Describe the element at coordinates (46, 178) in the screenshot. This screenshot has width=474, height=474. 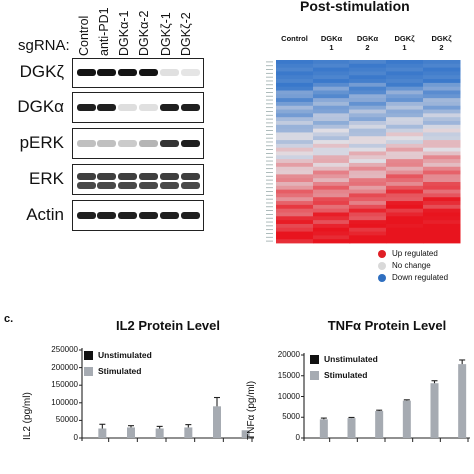
I see `blot-row-label: ERK` at that location.